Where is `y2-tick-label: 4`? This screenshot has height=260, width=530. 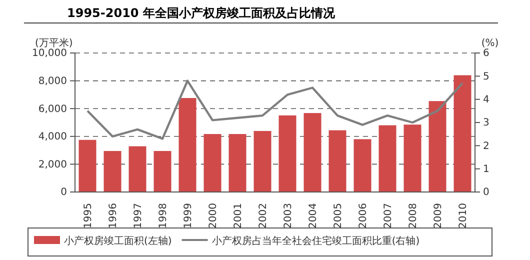 y2-tick-label: 4 is located at coordinates (486, 100).